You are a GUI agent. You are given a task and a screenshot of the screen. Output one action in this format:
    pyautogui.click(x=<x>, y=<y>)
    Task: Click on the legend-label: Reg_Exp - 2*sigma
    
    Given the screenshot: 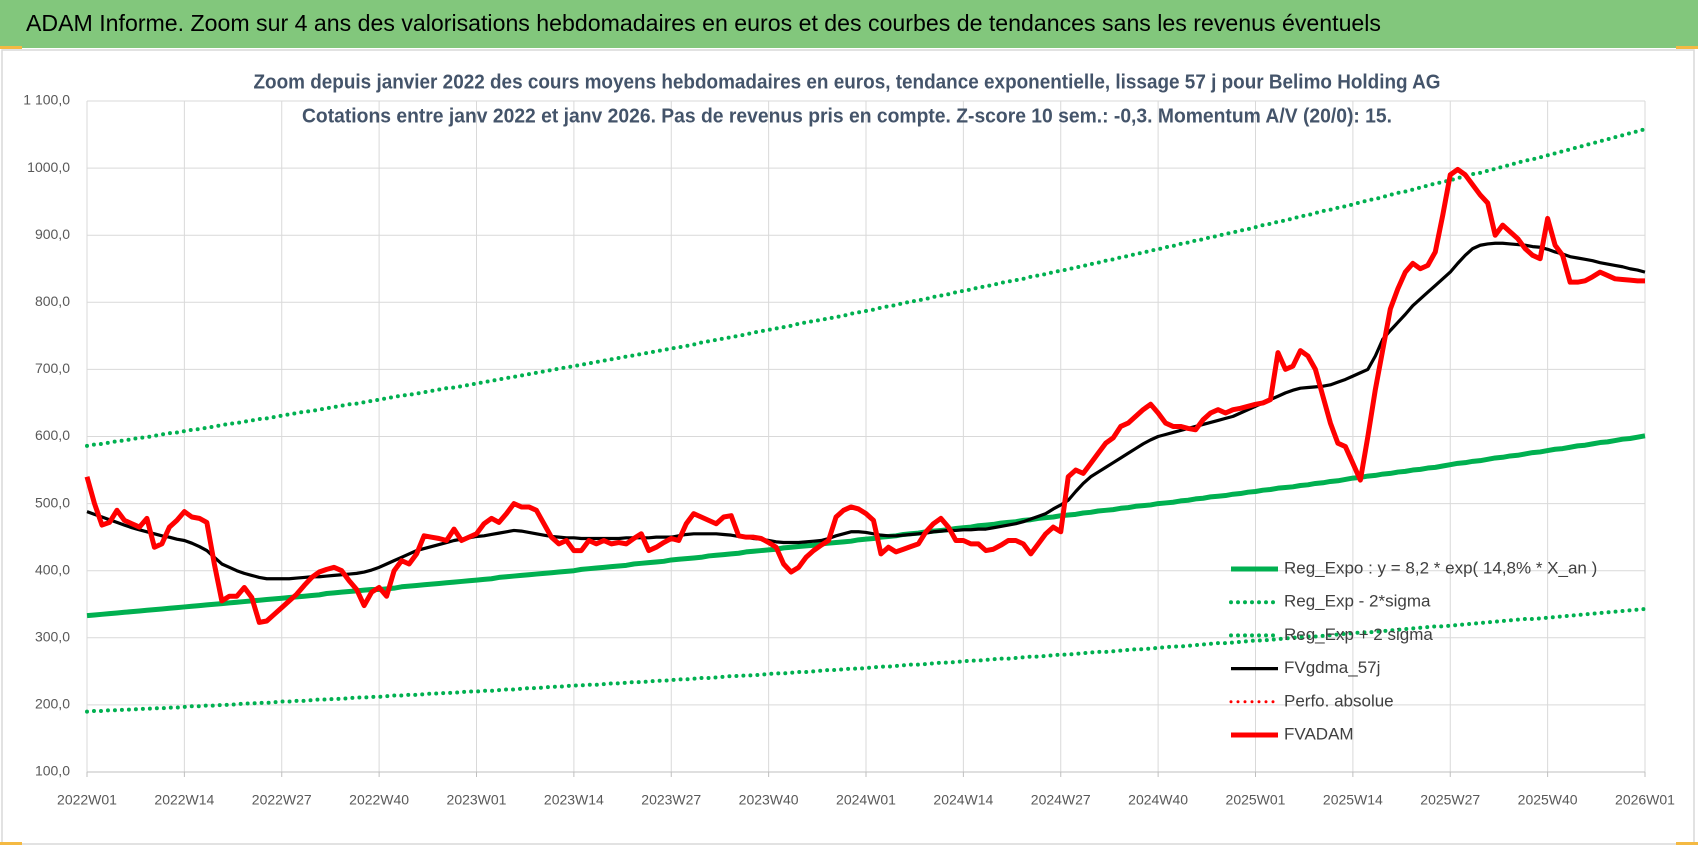 What is the action you would take?
    pyautogui.click(x=1357, y=601)
    